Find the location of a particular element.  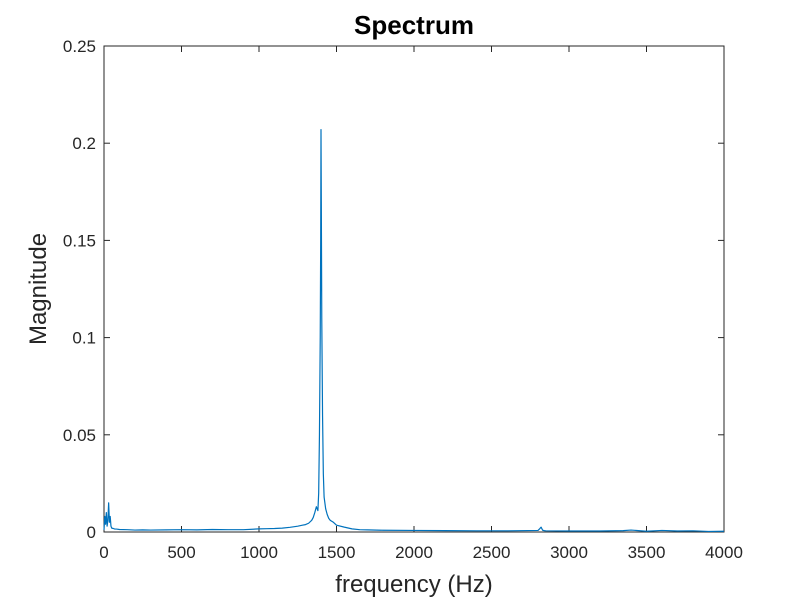

x-tick-label: 4000 is located at coordinates (724, 552).